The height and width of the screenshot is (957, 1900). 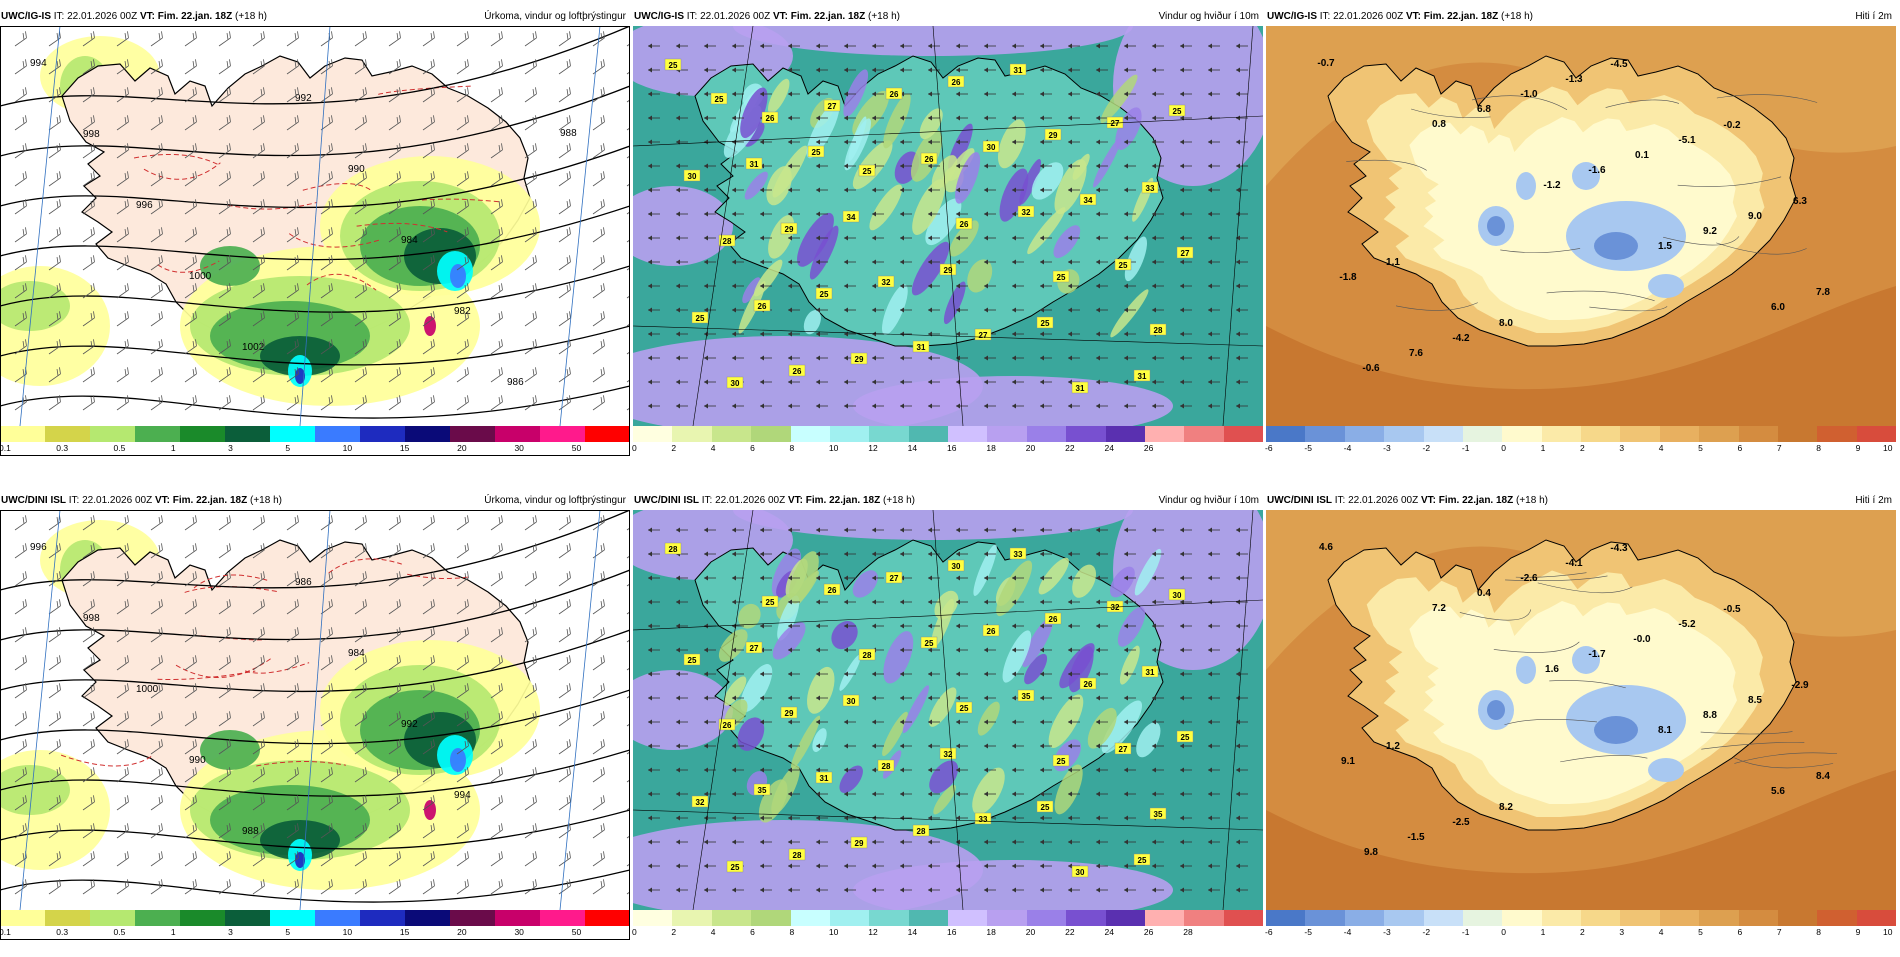 What do you see at coordinates (780, 16) in the screenshot?
I see `valid-time-label: VT:` at bounding box center [780, 16].